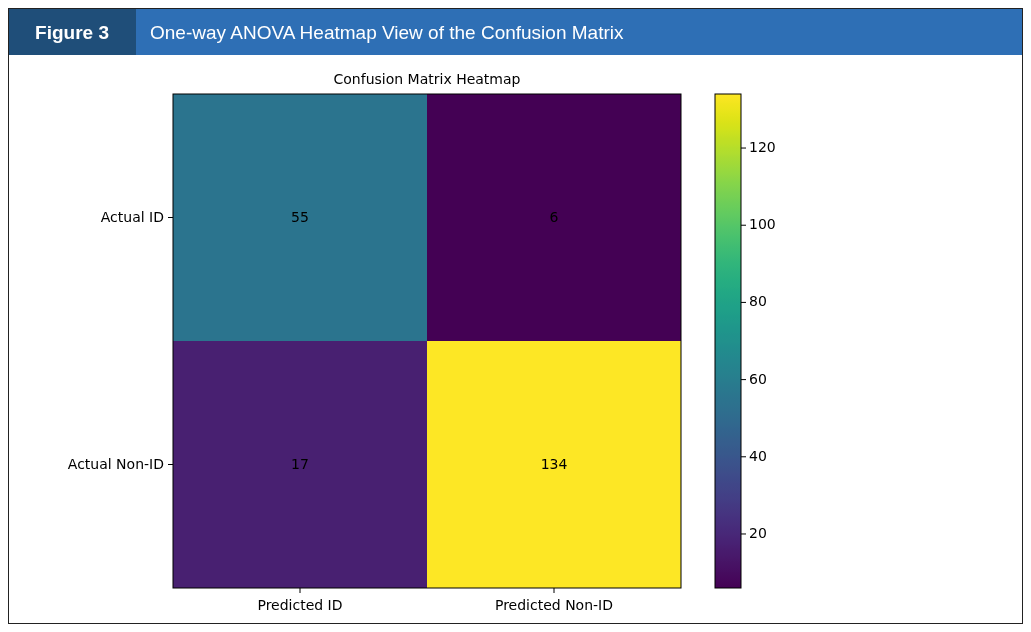  What do you see at coordinates (554, 216) in the screenshot?
I see `data-label: 6` at bounding box center [554, 216].